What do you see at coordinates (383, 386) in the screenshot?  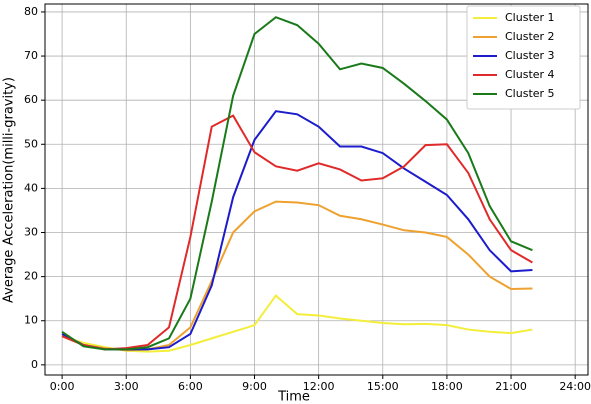 I see `x-tick-label: 15:00` at bounding box center [383, 386].